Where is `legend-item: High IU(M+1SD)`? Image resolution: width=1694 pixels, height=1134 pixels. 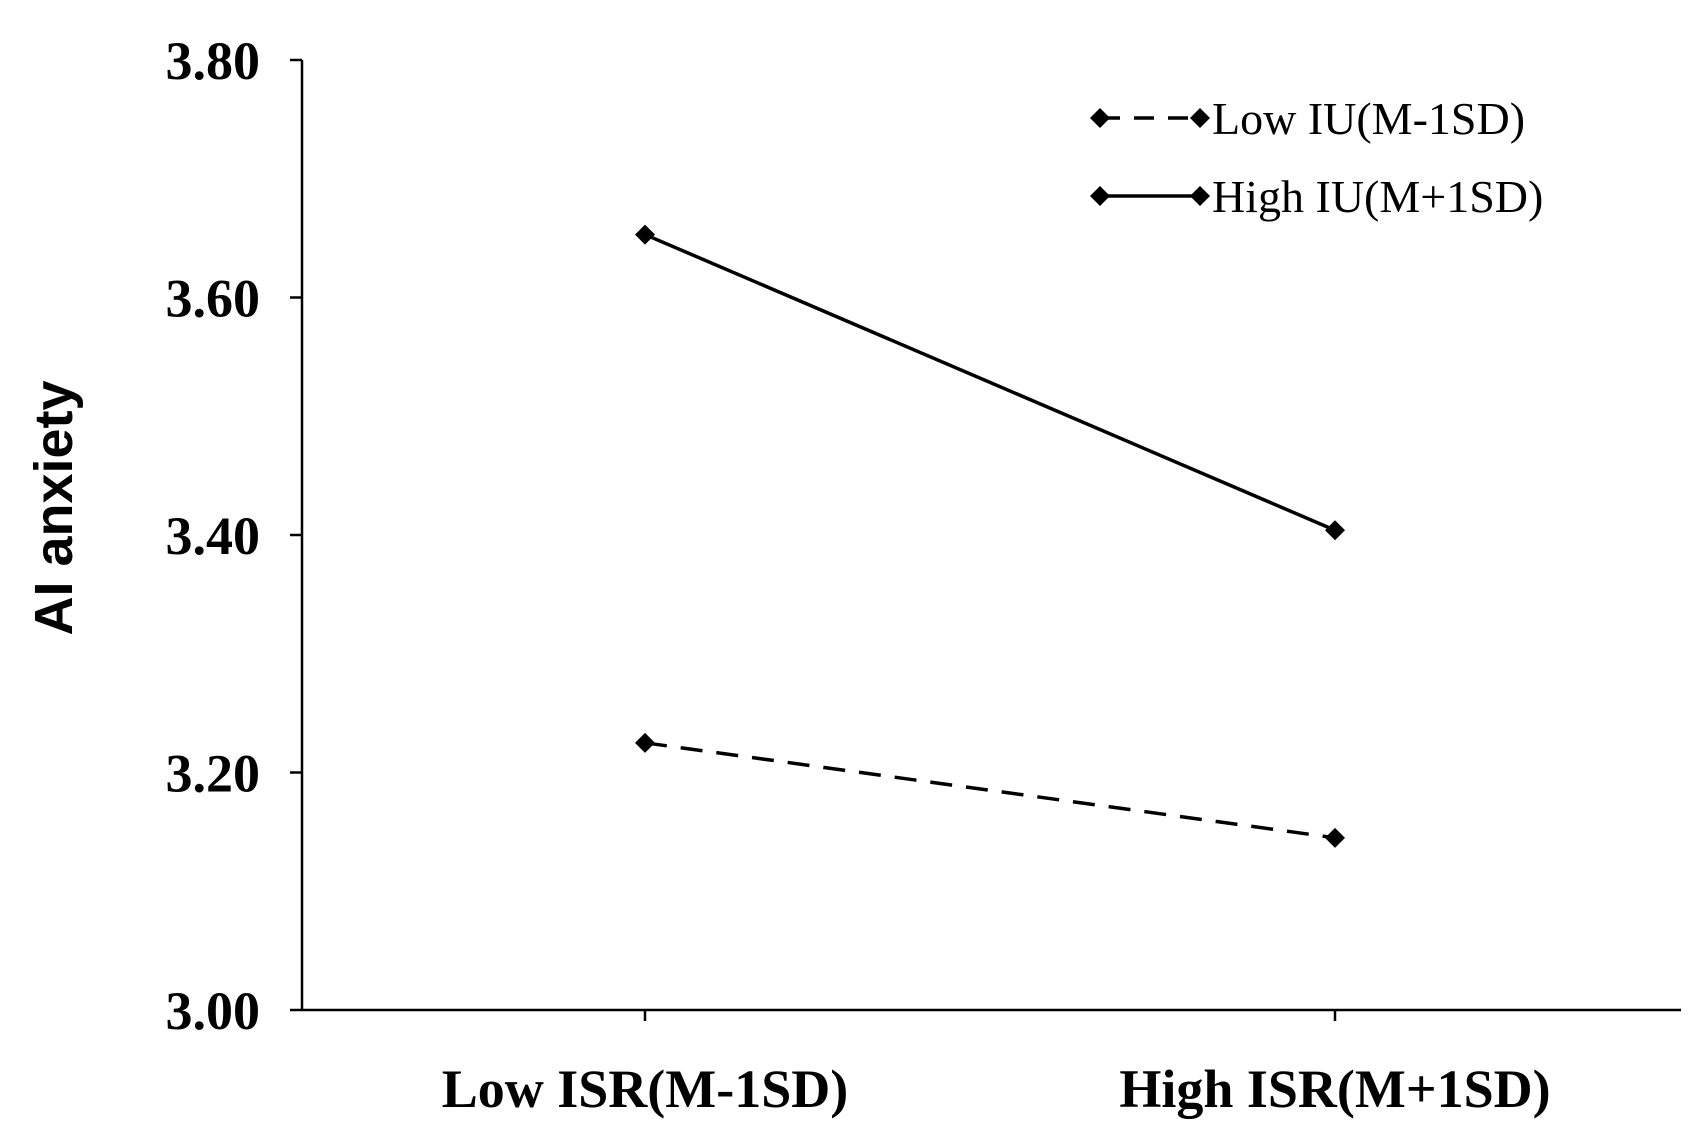 legend-item: High IU(M+1SD) is located at coordinates (1316, 196).